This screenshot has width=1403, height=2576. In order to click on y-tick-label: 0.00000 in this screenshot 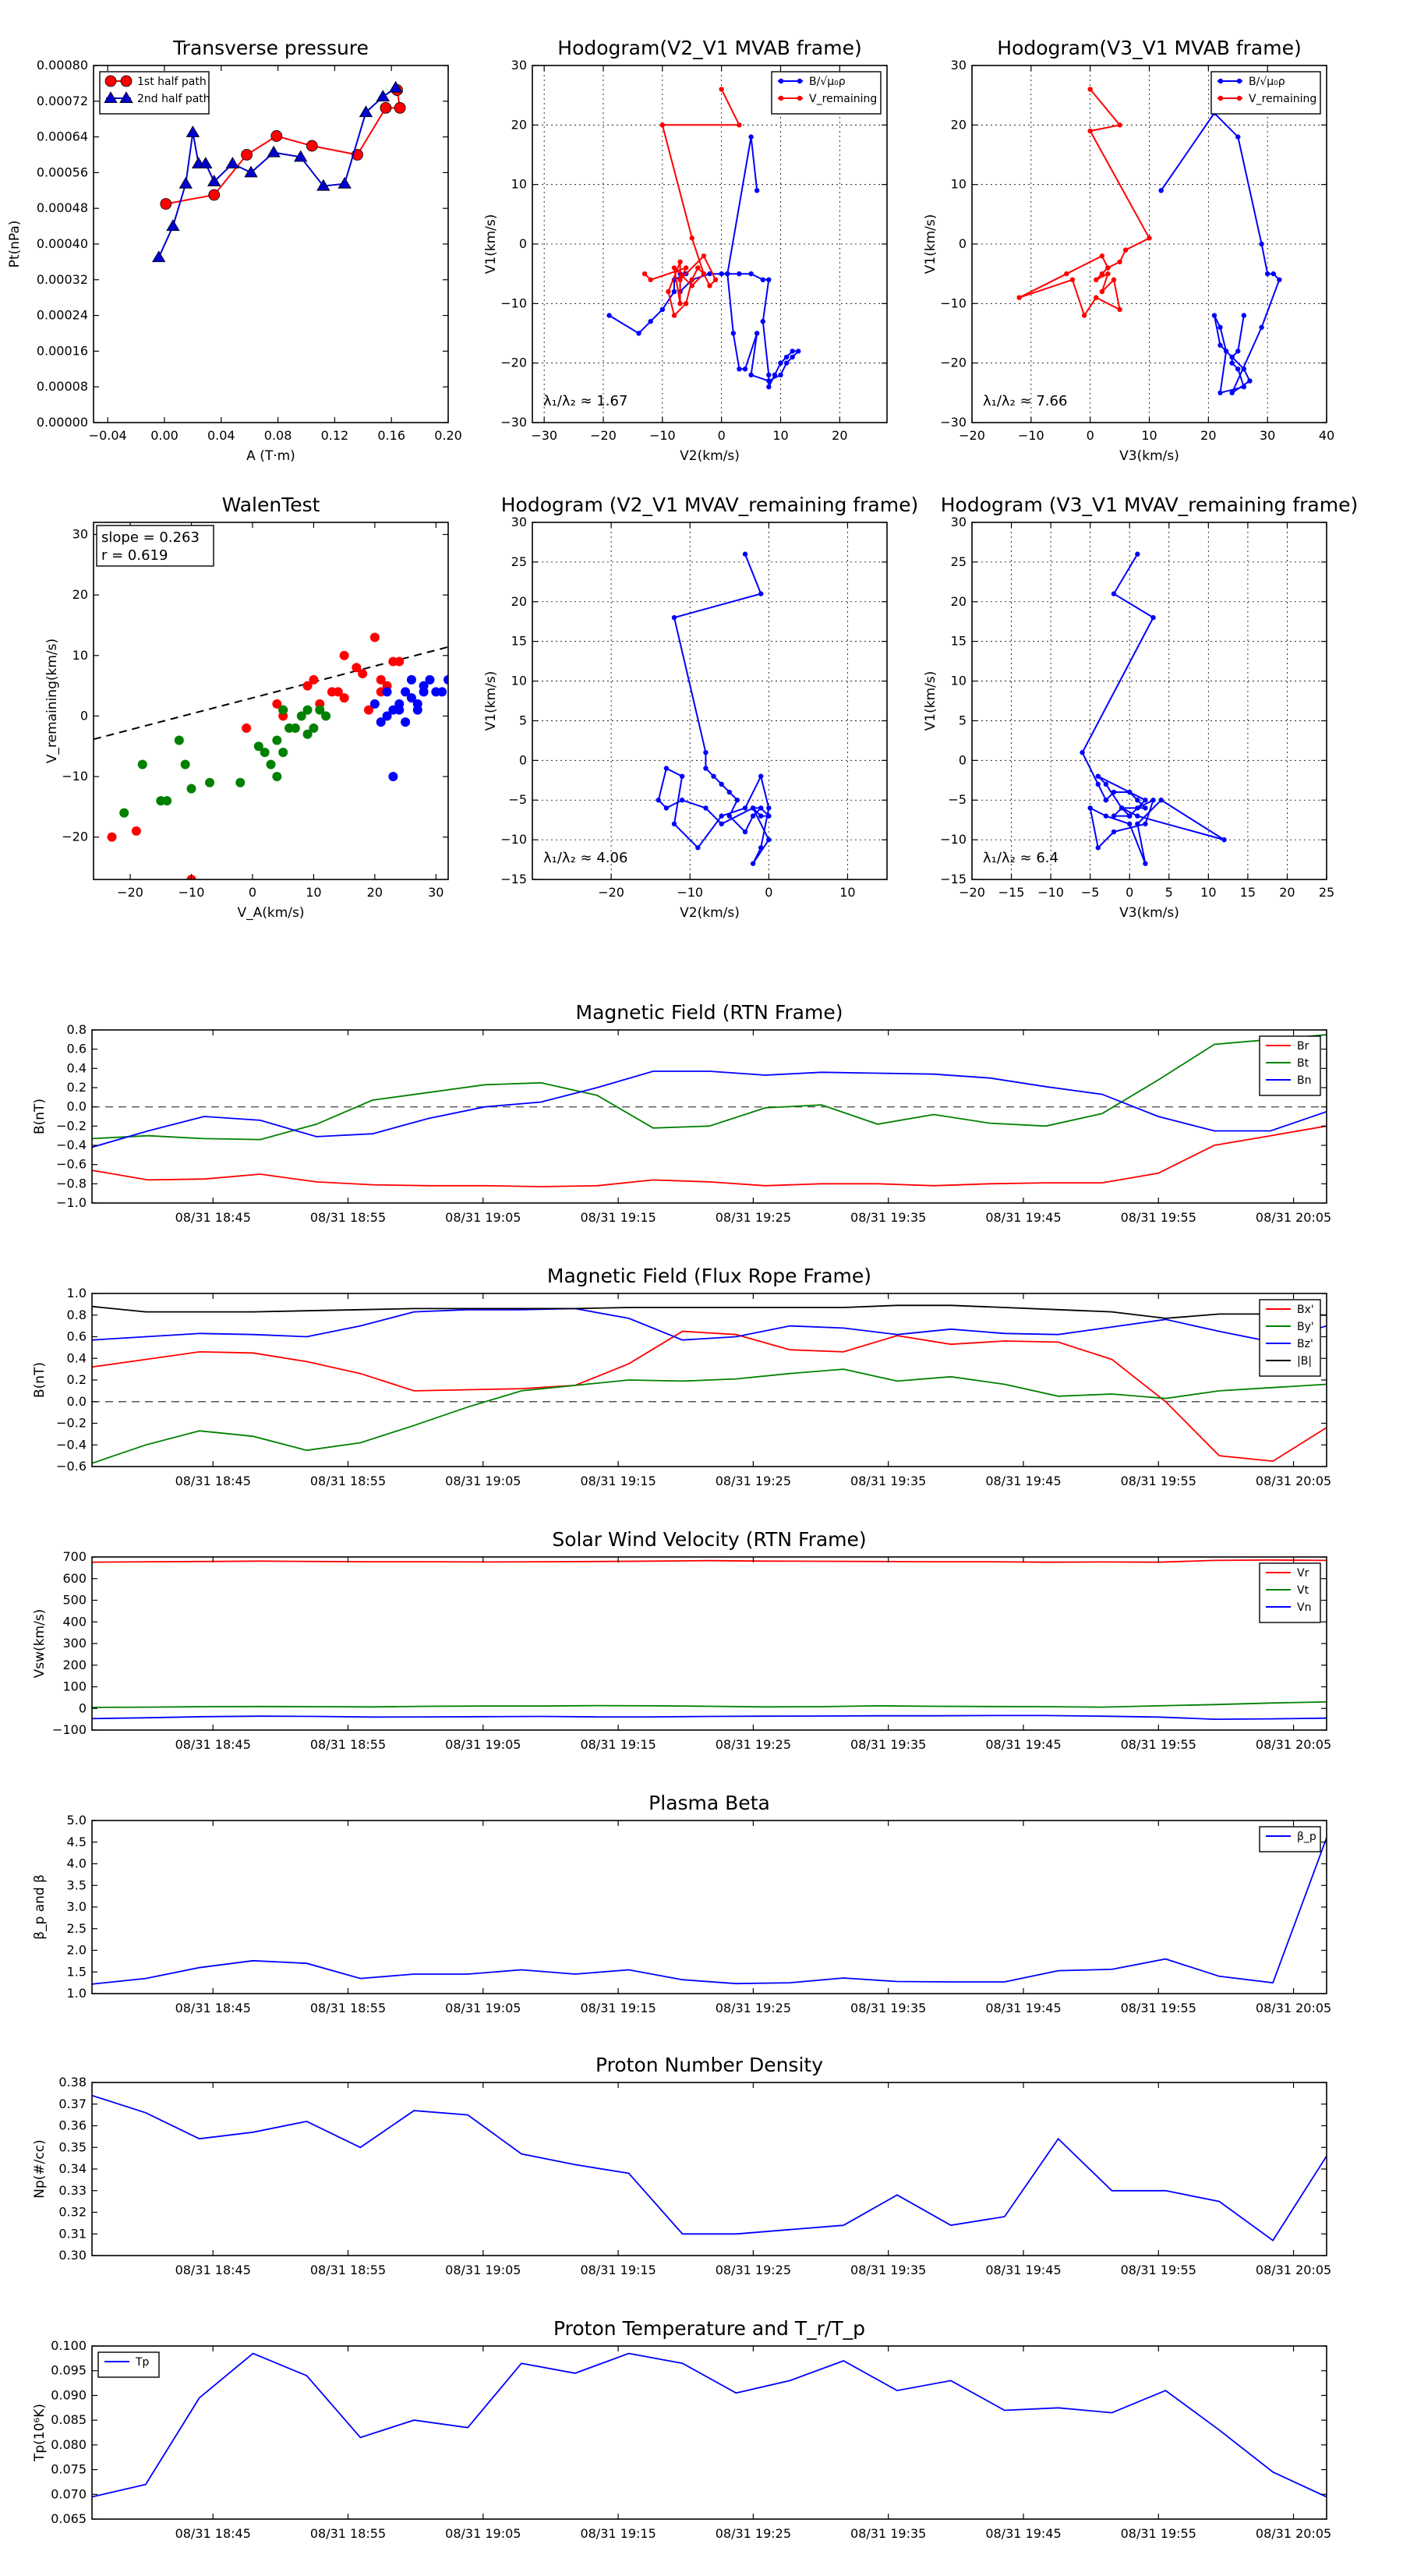, I will do `click(62, 423)`.